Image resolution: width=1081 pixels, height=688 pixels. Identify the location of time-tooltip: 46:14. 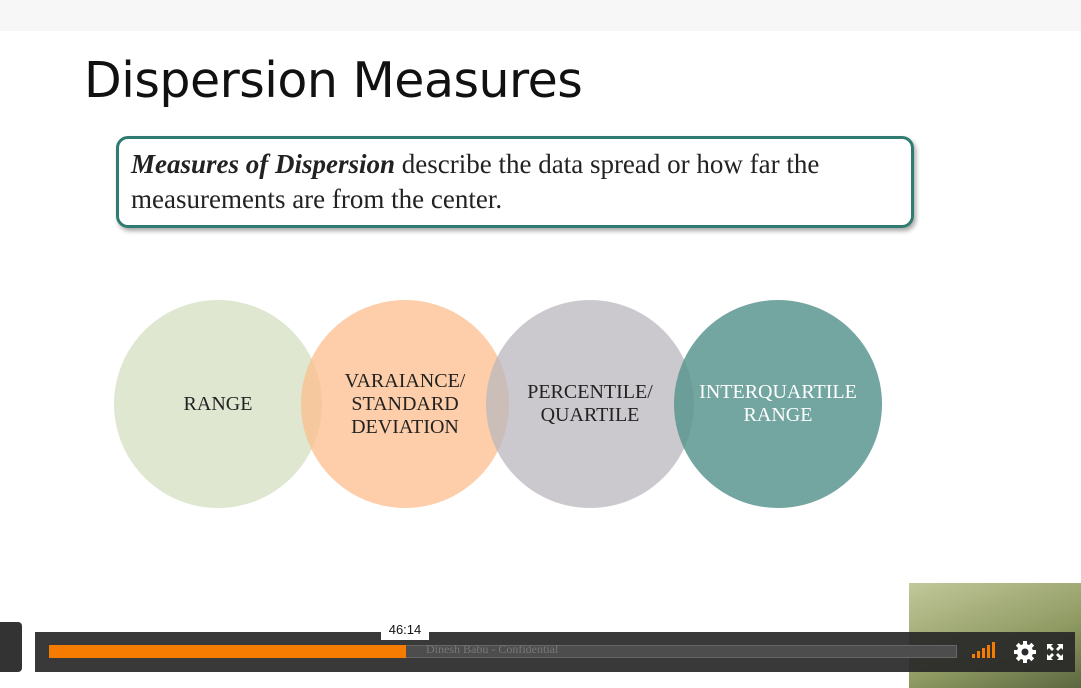
(405, 630).